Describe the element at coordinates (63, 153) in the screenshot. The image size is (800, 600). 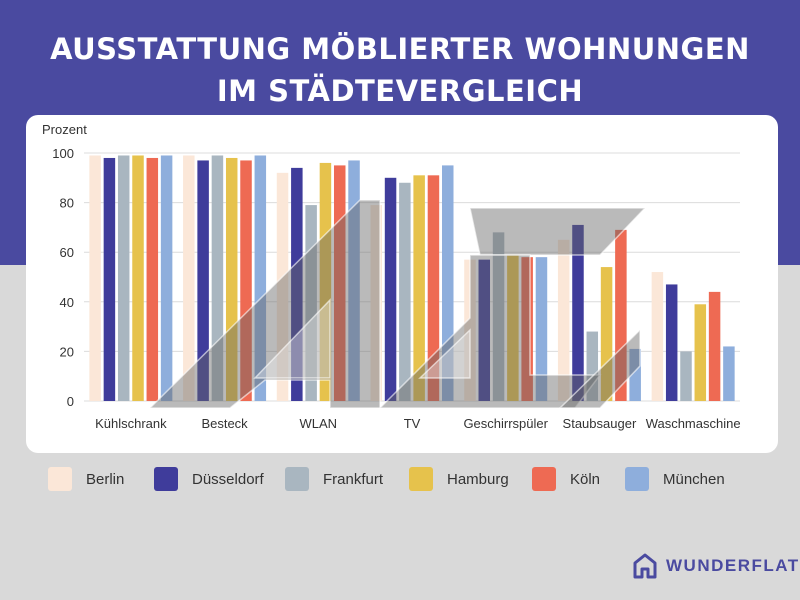
I see `y-tick-label: 100` at that location.